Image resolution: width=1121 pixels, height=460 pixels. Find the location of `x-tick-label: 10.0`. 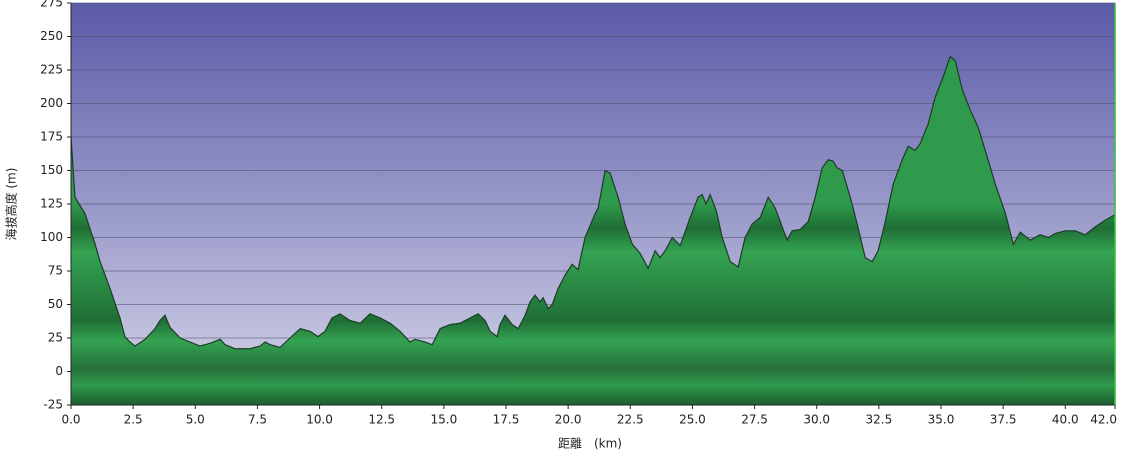

x-tick-label: 10.0 is located at coordinates (319, 420).